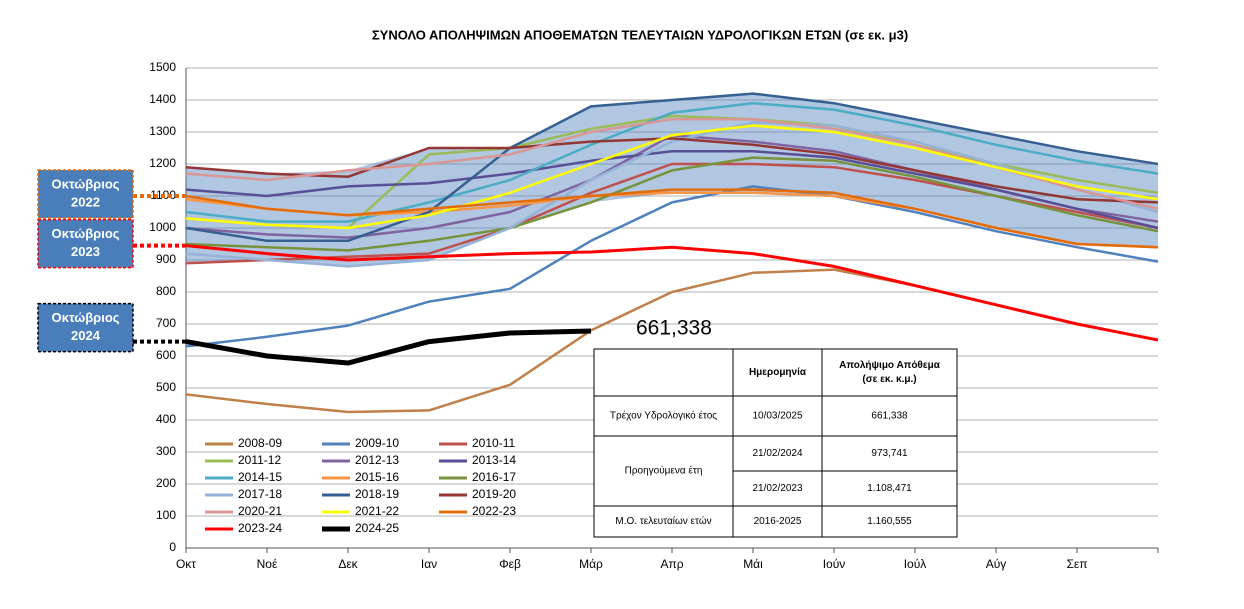 The height and width of the screenshot is (609, 1244). Describe the element at coordinates (85, 201) in the screenshot. I see `annotation-text: 2022` at that location.